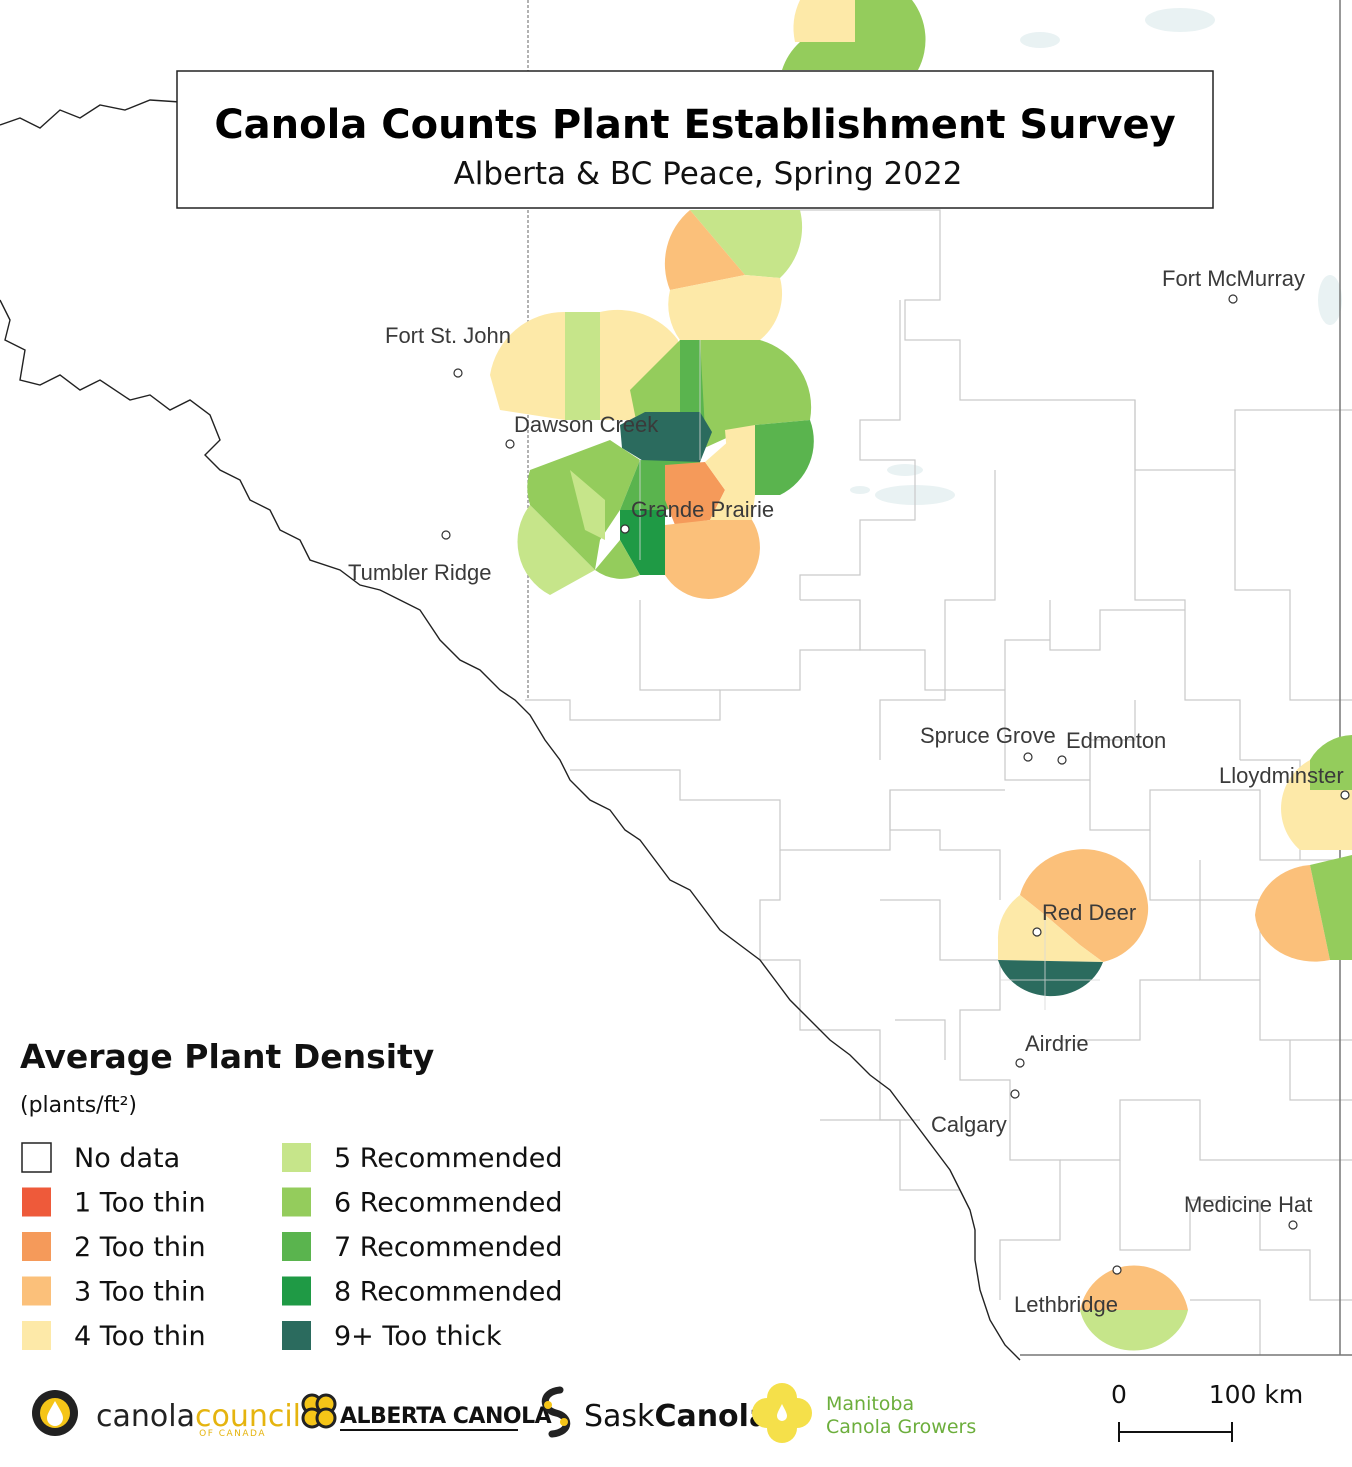  Describe the element at coordinates (1281, 775) in the screenshot. I see `city-label-lloydminster: Lloydminster` at that location.